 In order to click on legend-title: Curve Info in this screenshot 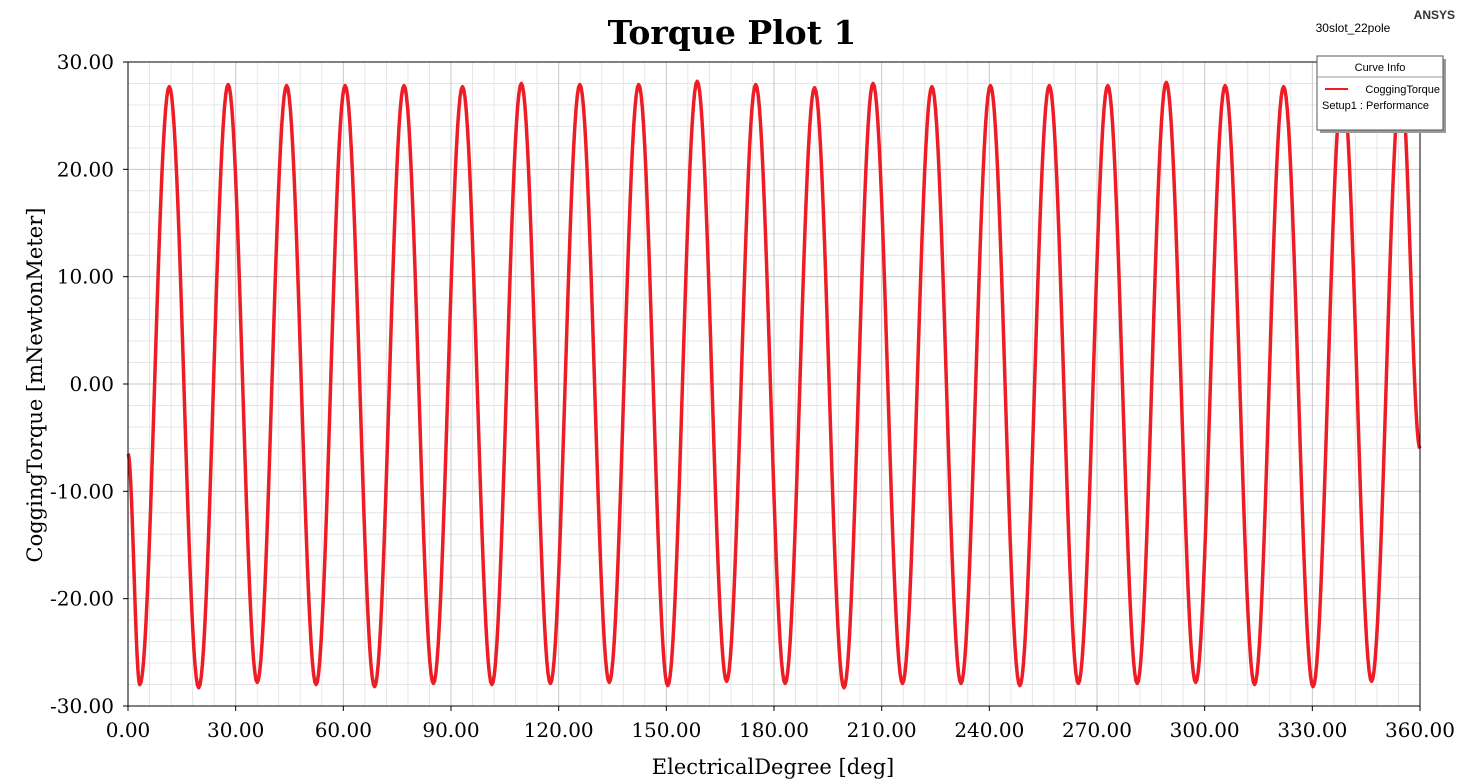, I will do `click(1380, 68)`.